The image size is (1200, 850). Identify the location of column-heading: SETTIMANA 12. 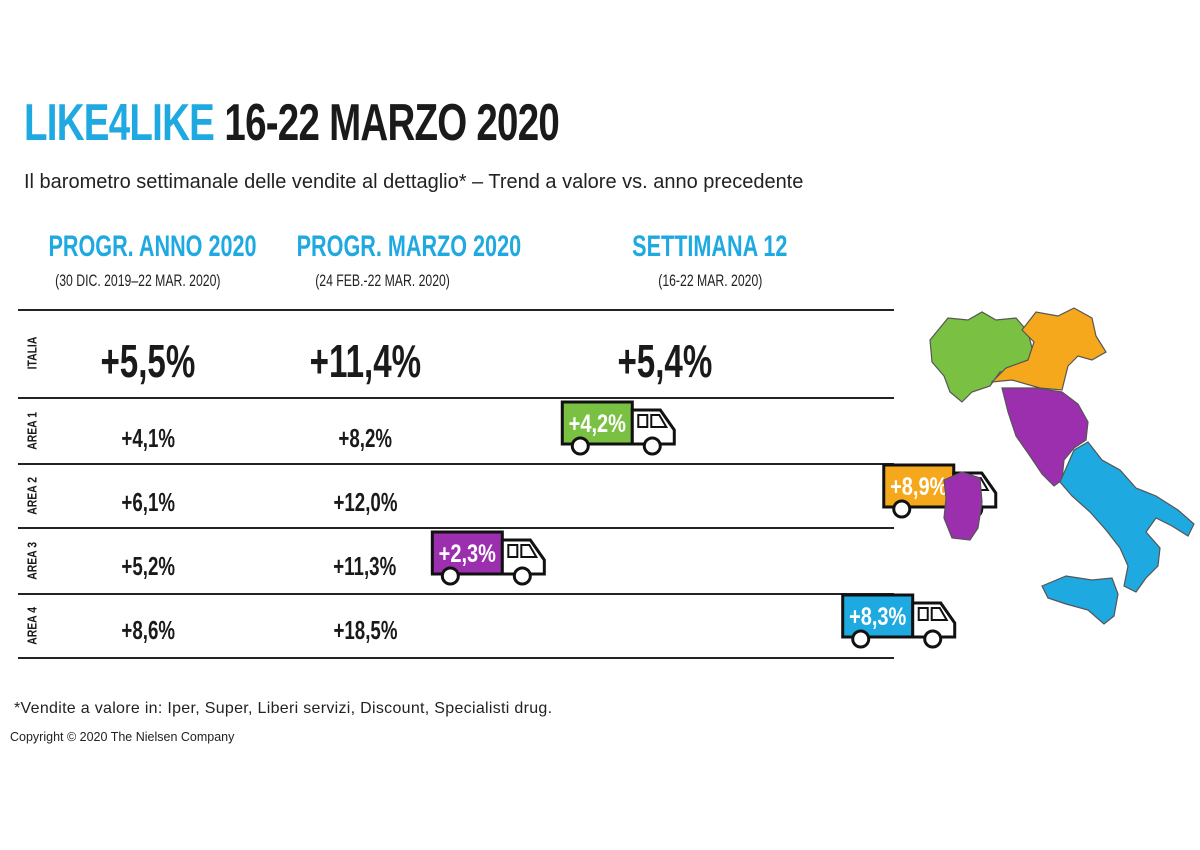
(710, 246).